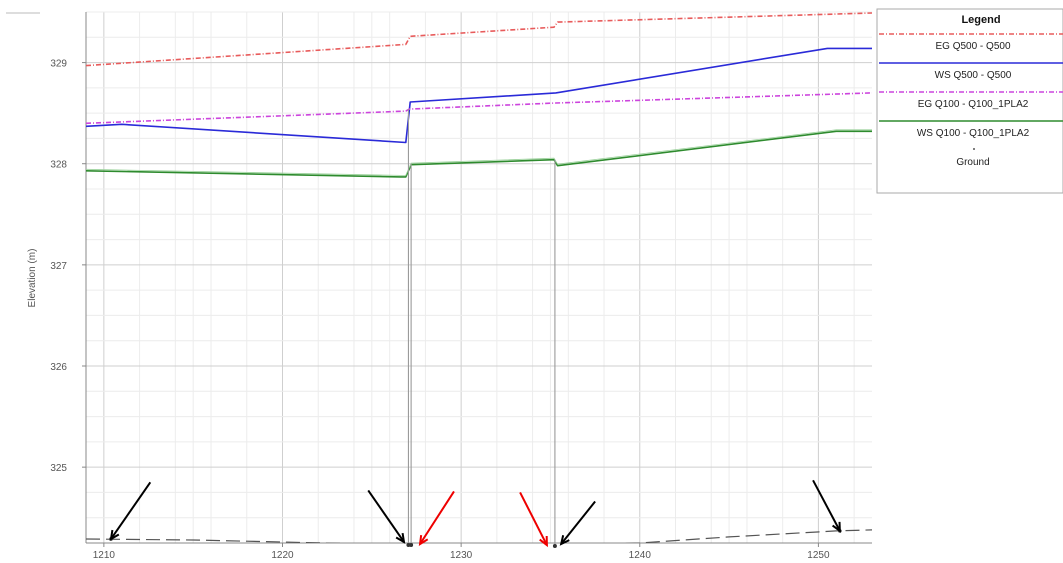 The image size is (1063, 563). What do you see at coordinates (479, 108) in the screenshot?
I see `series-line-eg100` at bounding box center [479, 108].